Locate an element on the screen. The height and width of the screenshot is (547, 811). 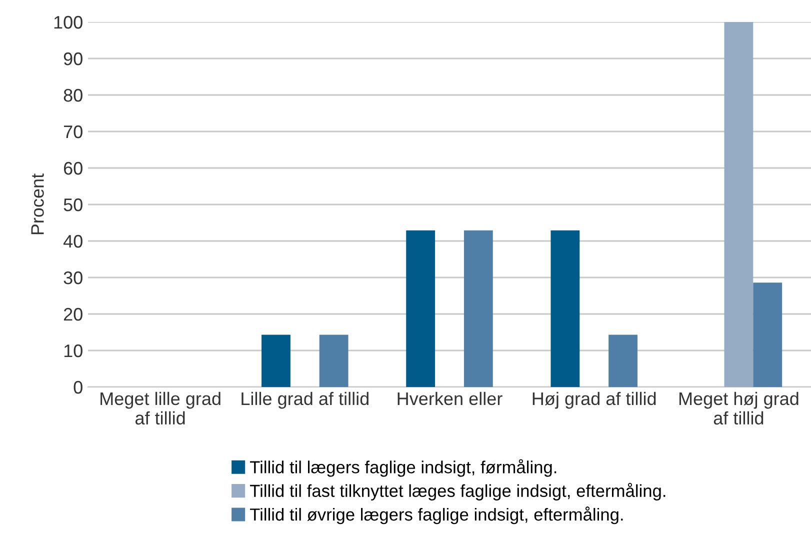
x-tick-label: Høj grad af tillid is located at coordinates (594, 400).